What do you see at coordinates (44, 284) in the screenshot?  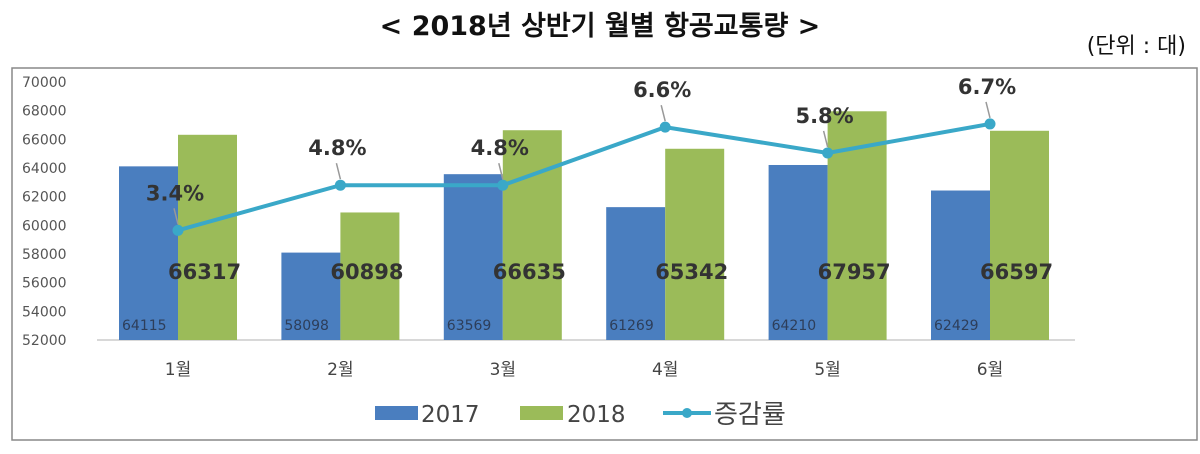 I see `y-tick-label: 56000` at bounding box center [44, 284].